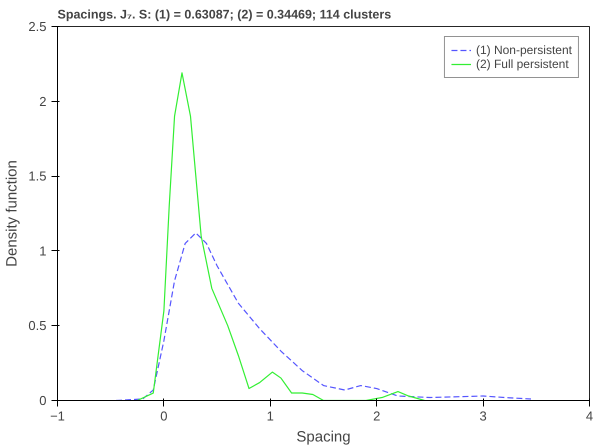  I want to click on y-axis-title: Density function, so click(11, 213).